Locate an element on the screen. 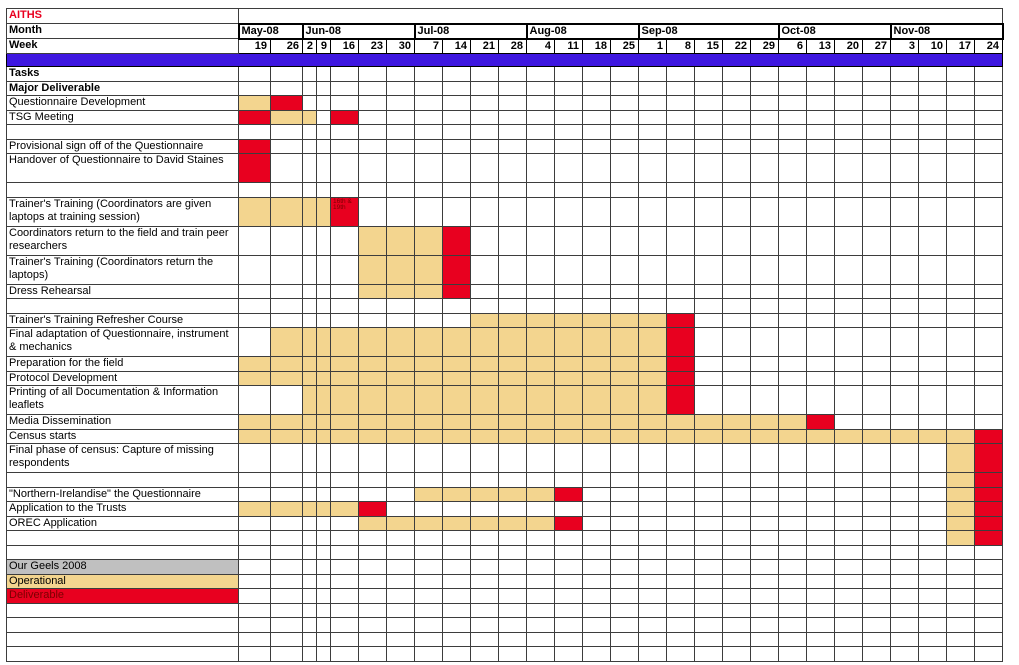  empty-task-cell is located at coordinates (122, 625).